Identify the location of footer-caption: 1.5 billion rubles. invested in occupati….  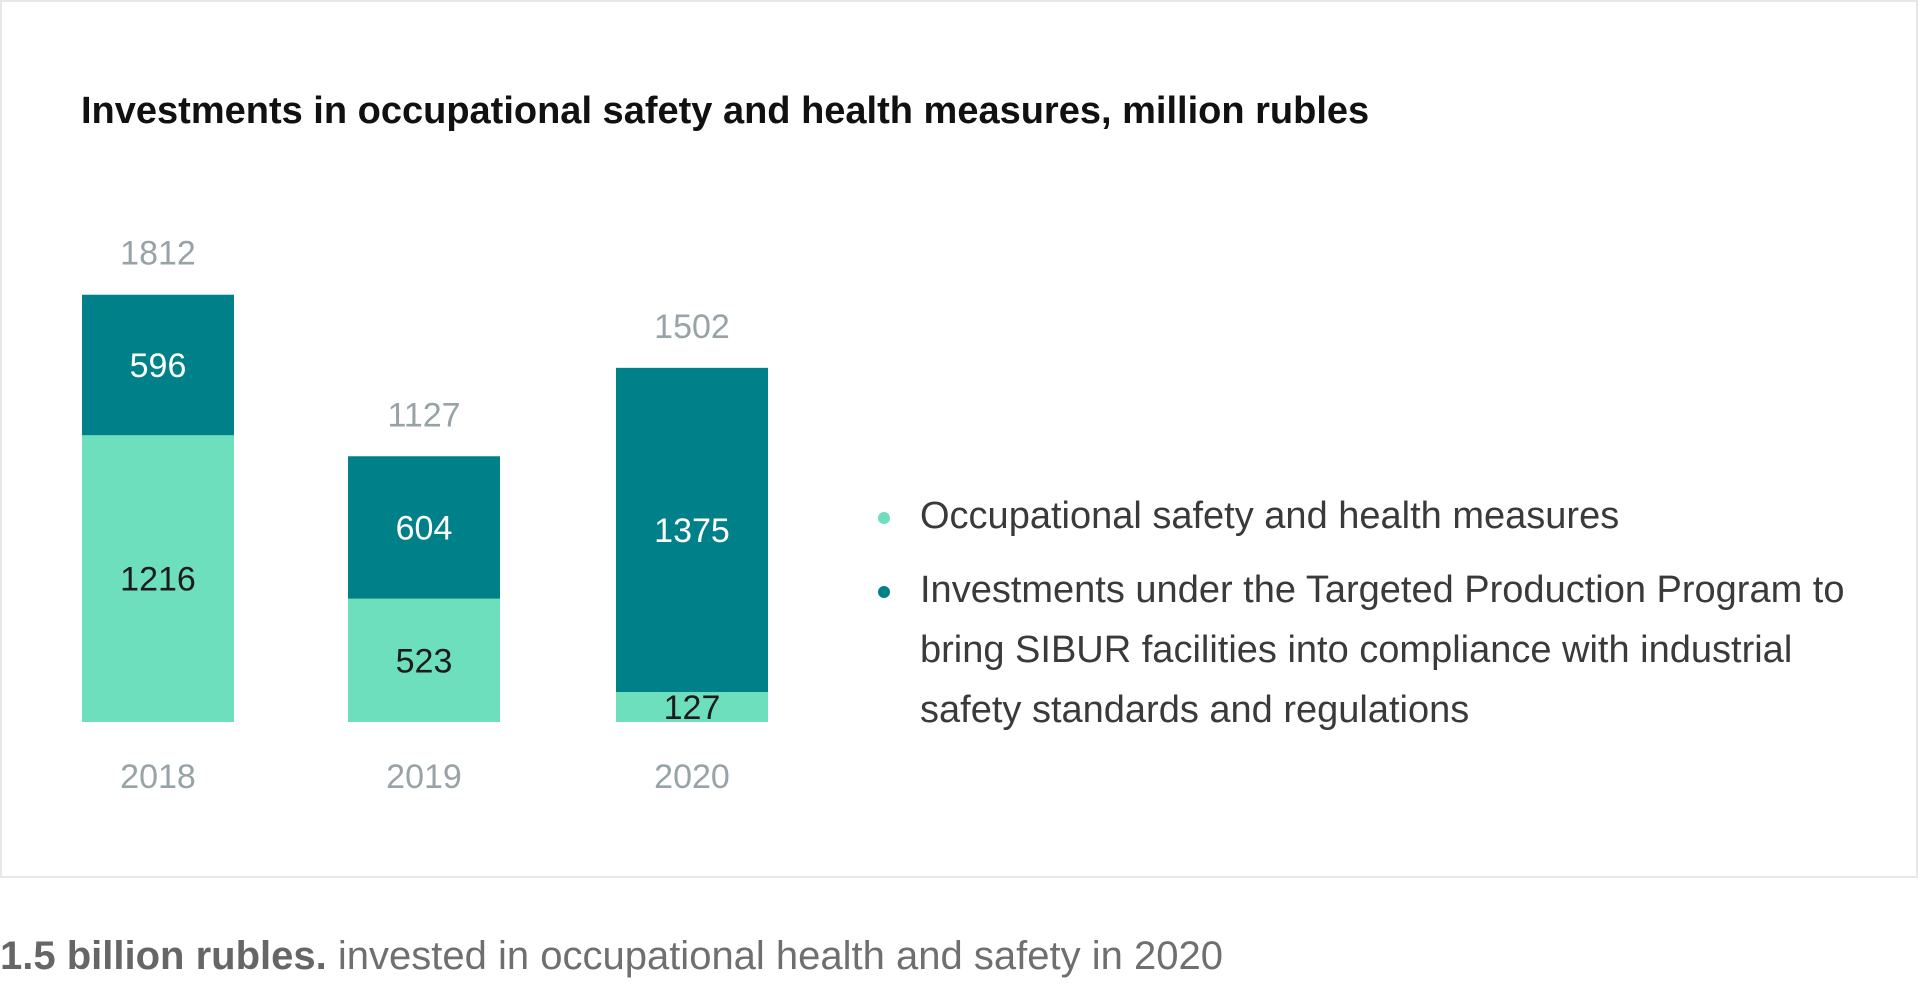
(611, 956).